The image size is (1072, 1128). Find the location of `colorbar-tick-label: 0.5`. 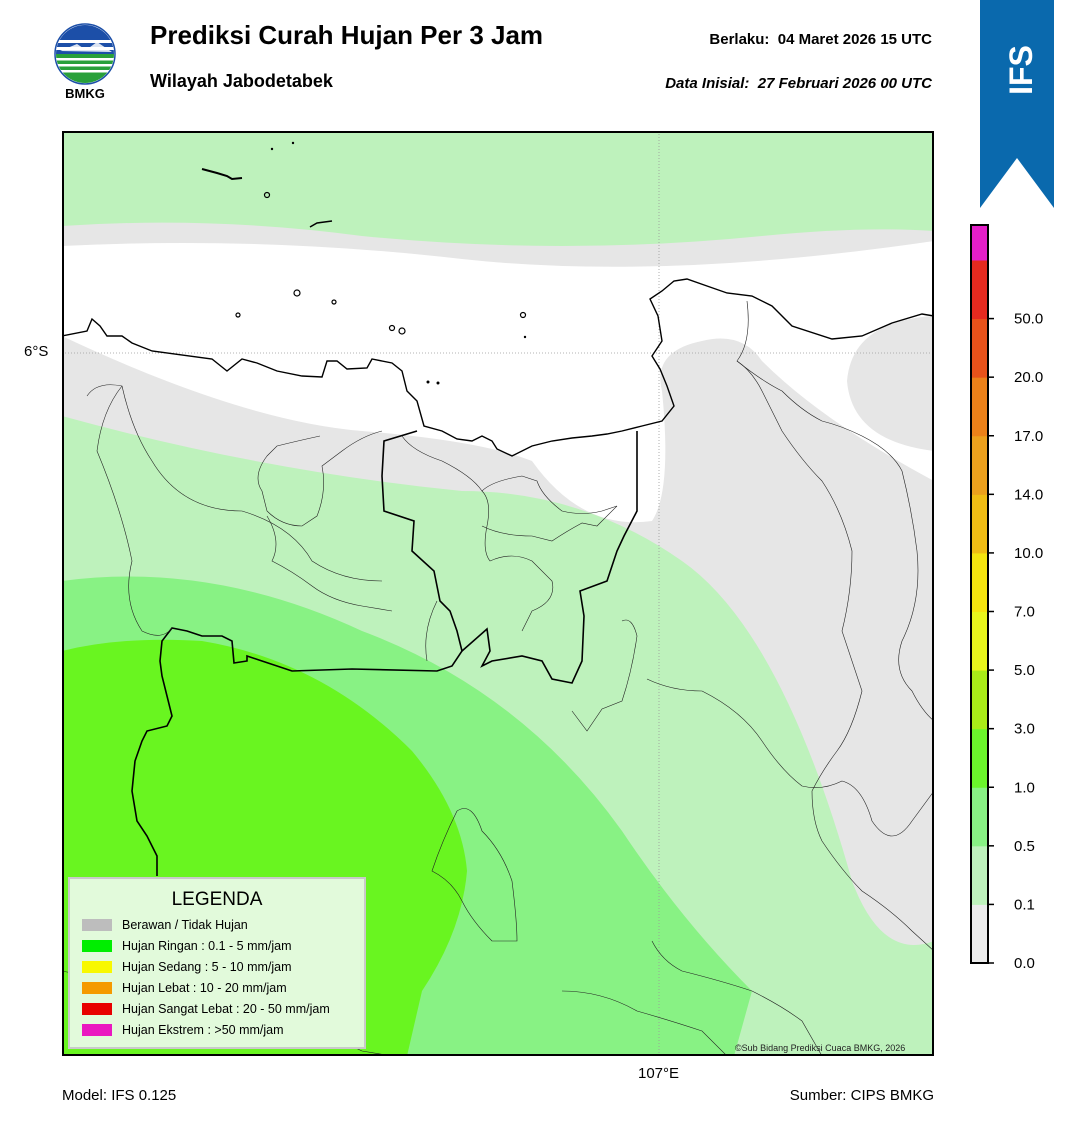

colorbar-tick-label: 0.5 is located at coordinates (1024, 846).